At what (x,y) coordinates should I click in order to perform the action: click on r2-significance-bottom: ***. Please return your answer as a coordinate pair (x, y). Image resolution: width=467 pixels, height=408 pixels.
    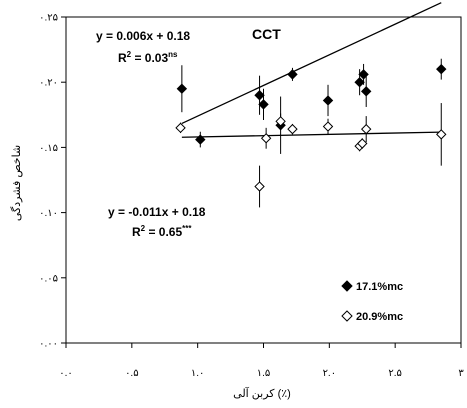
    Looking at the image, I should click on (187, 228).